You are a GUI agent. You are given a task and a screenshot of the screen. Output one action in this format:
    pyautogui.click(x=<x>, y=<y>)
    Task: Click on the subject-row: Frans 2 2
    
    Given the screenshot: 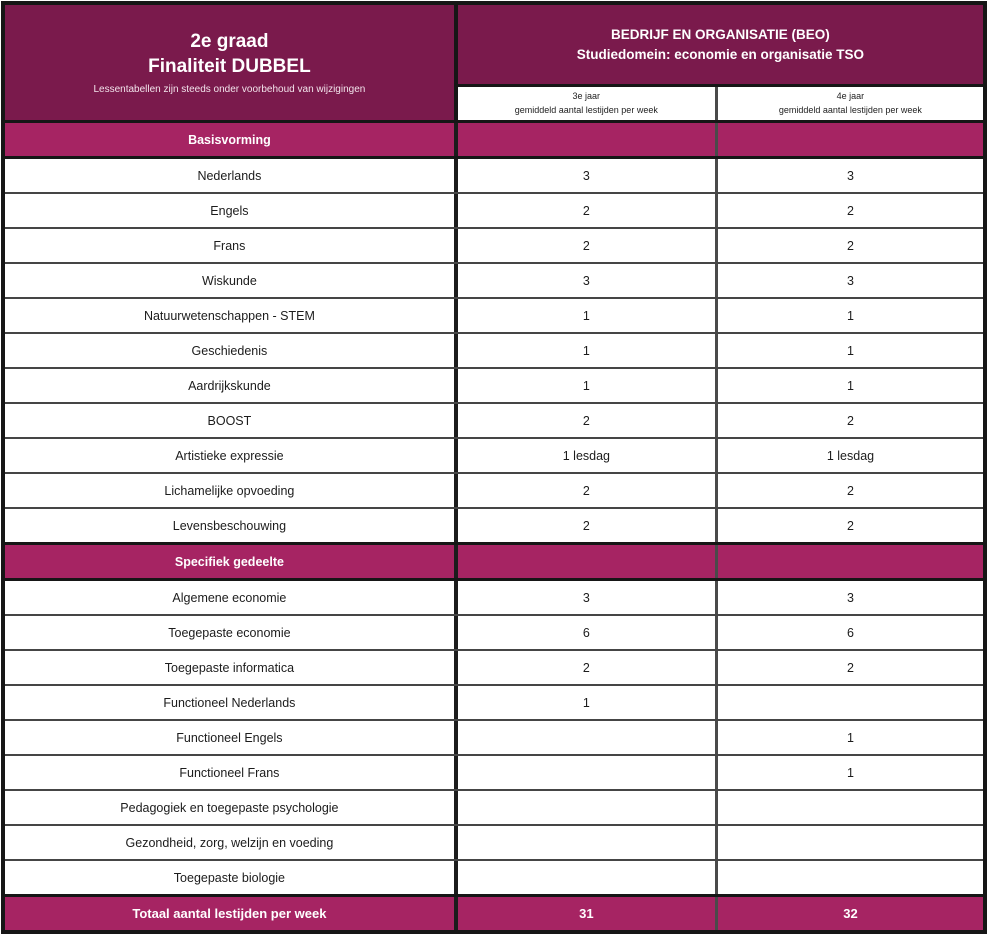 What is the action you would take?
    pyautogui.click(x=494, y=244)
    